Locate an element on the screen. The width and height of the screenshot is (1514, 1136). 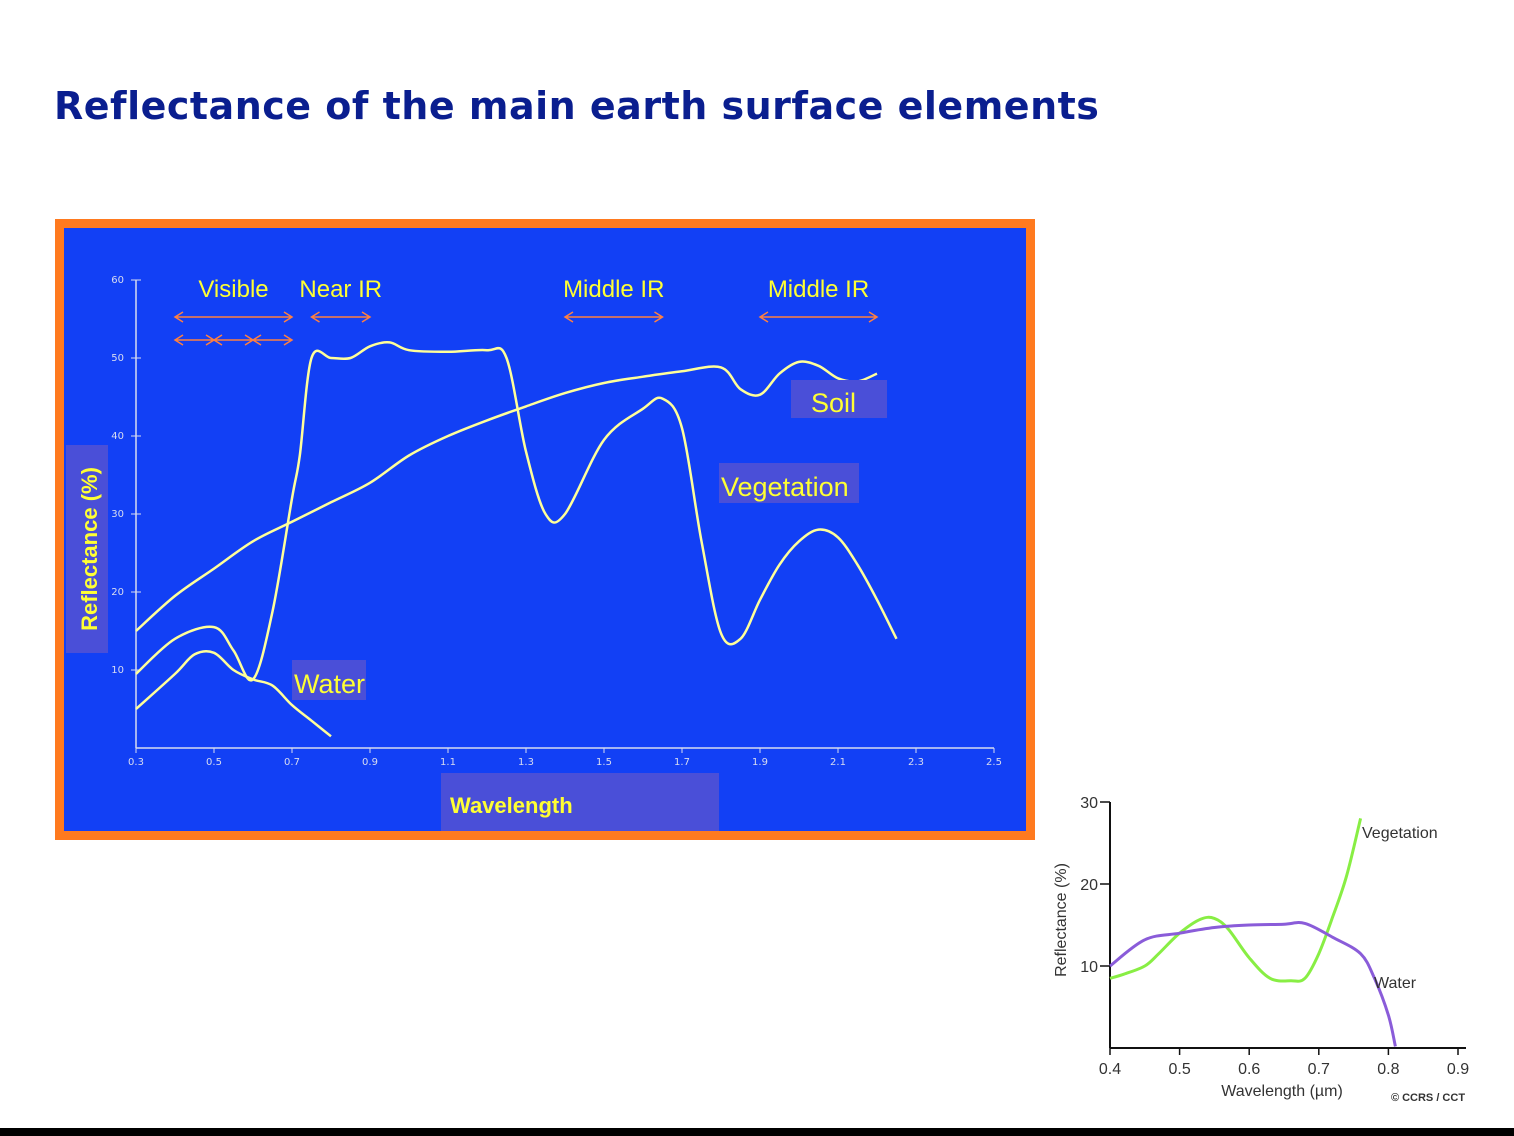
y-tick-label-30: 30 is located at coordinates (117, 514).